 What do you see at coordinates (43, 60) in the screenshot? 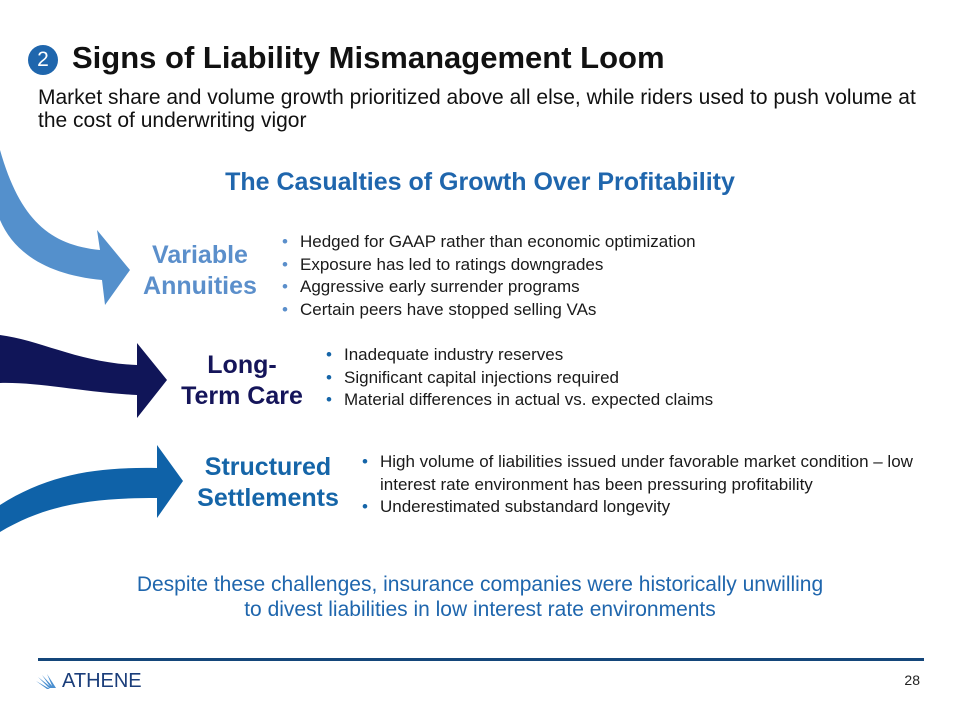
I see `section-number-badge: 2` at bounding box center [43, 60].